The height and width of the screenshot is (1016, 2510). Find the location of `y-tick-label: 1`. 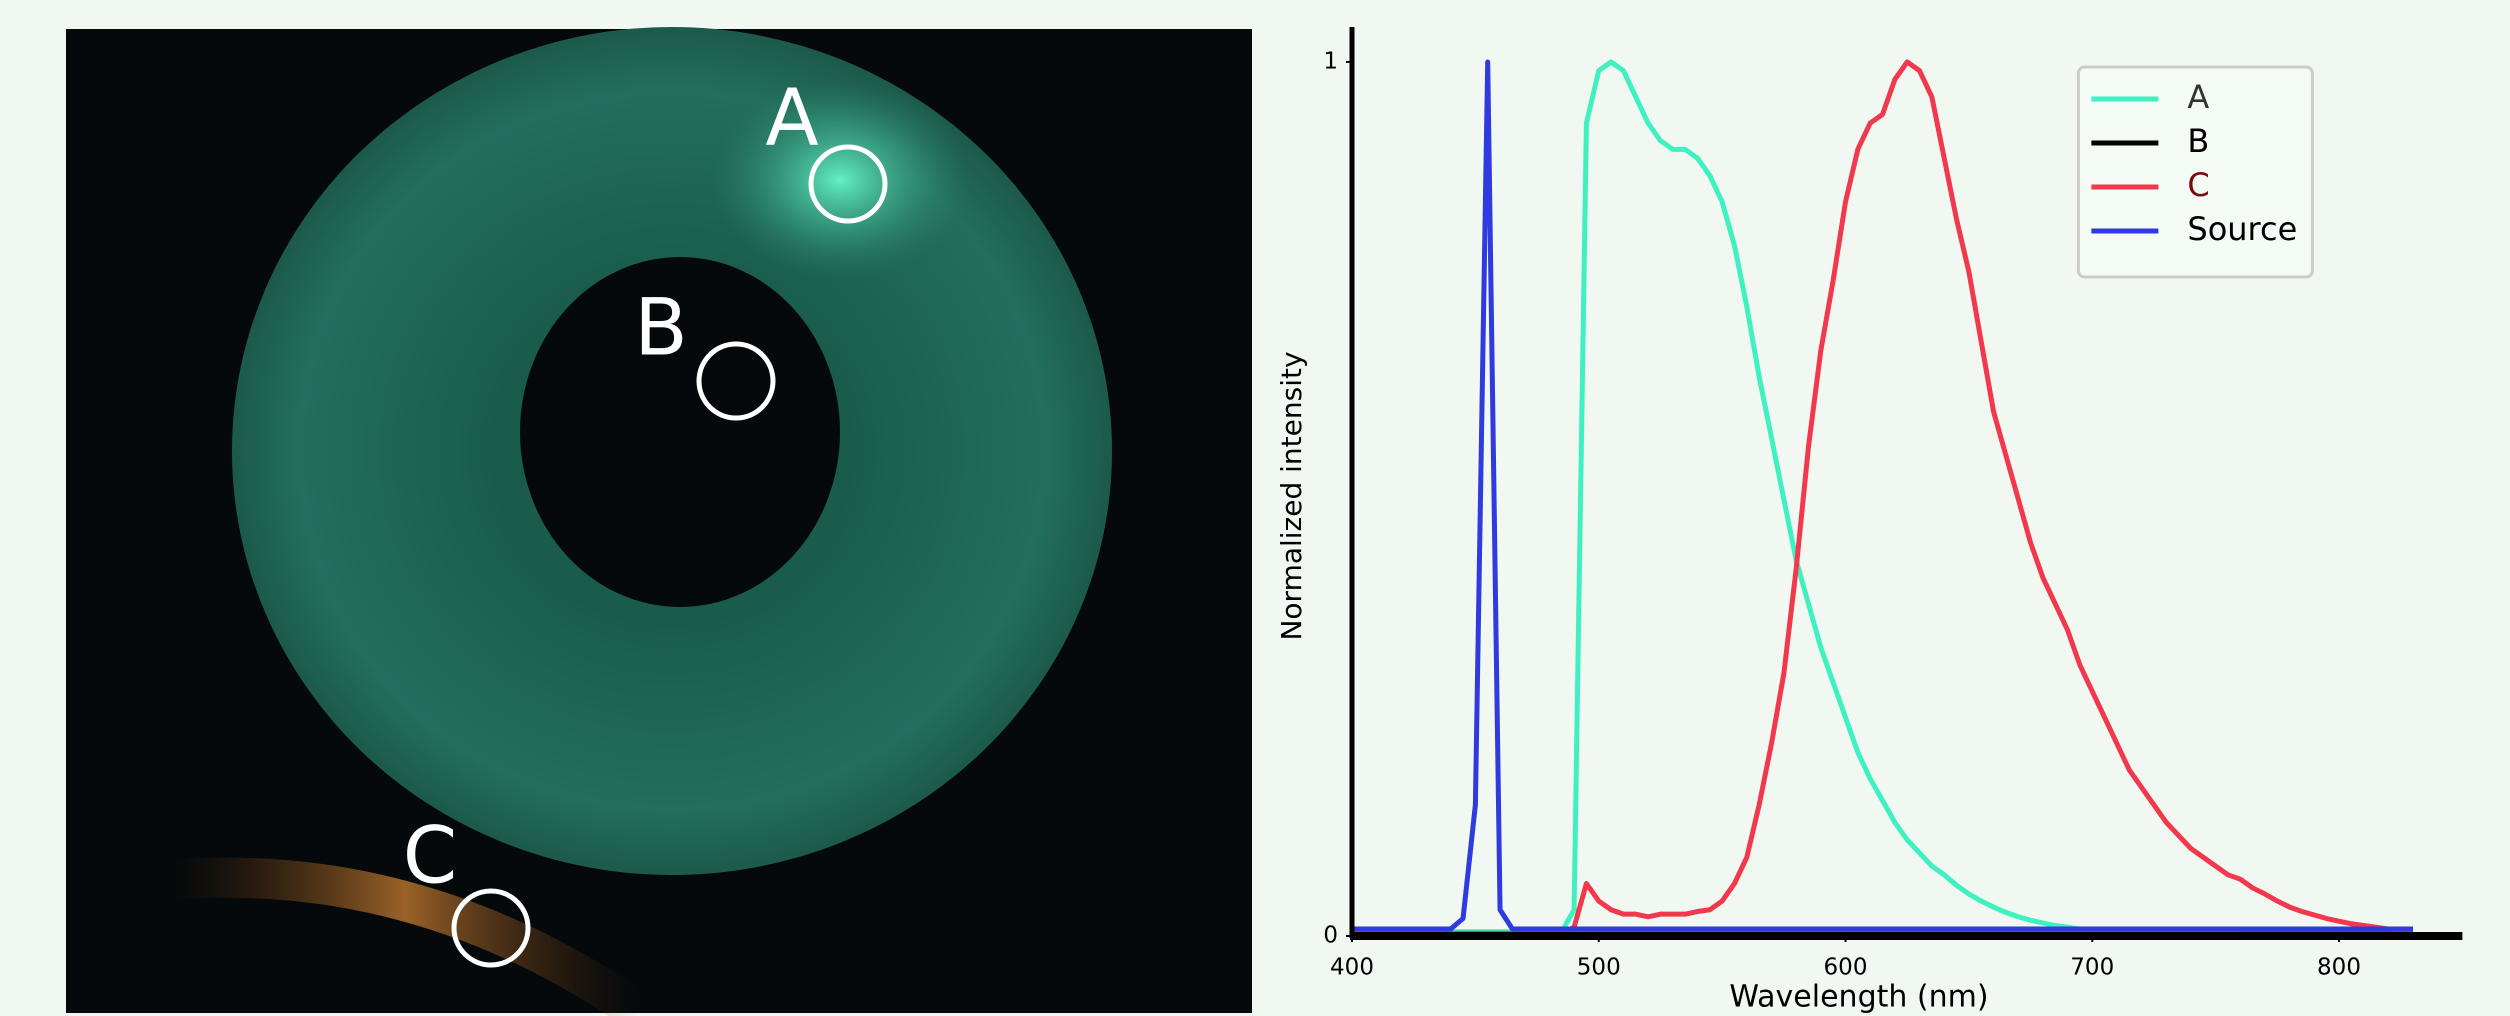

y-tick-label: 1 is located at coordinates (1330, 61).